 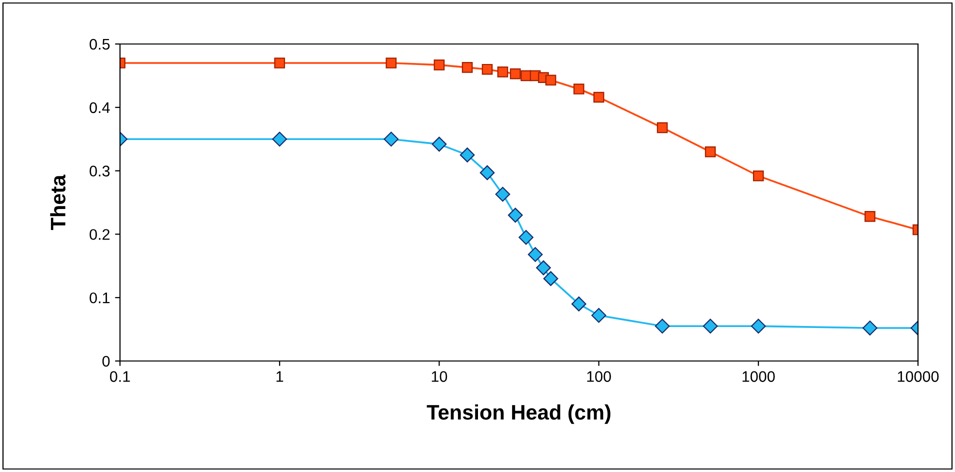 What do you see at coordinates (518, 414) in the screenshot?
I see `x-axis-title: Tension Head (cm)` at bounding box center [518, 414].